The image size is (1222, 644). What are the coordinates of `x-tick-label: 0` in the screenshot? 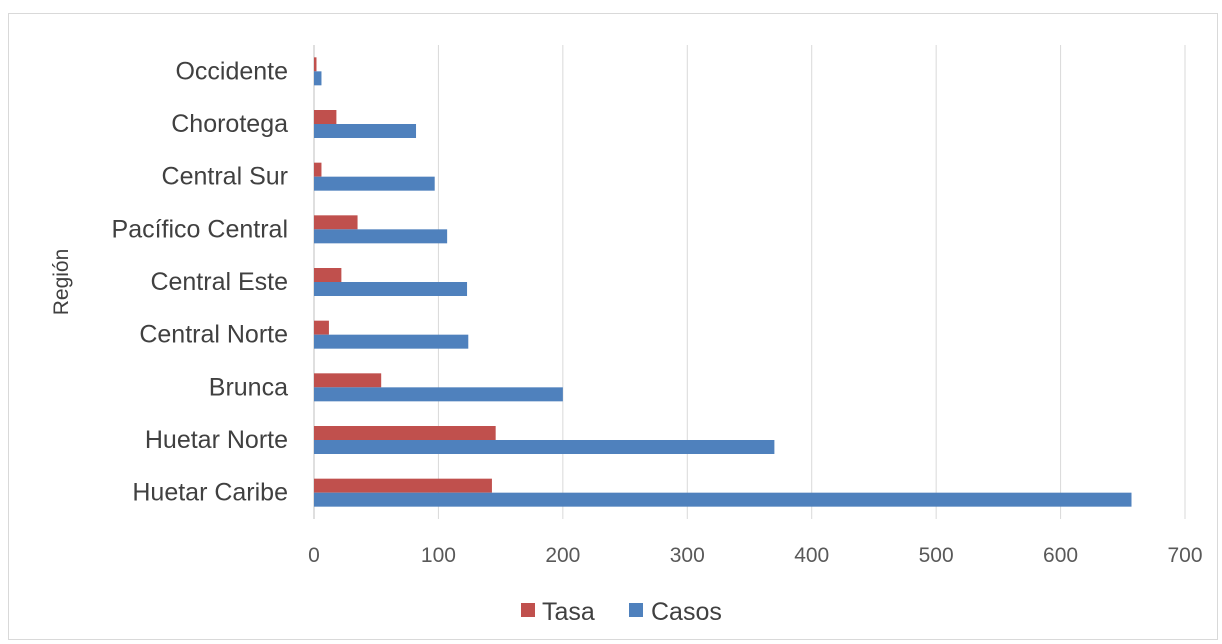 It's located at (314, 555).